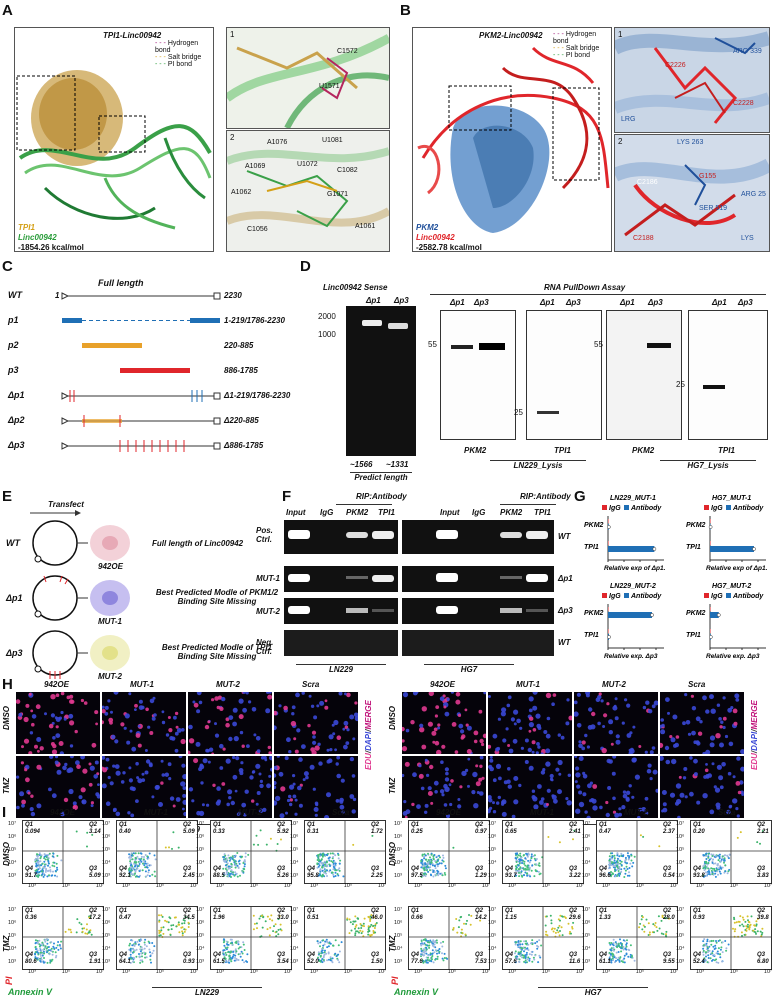 The height and width of the screenshot is (1001, 772). What do you see at coordinates (449, 247) in the screenshot?
I see `b-energy: -2582.78 kcal/mol` at bounding box center [449, 247].